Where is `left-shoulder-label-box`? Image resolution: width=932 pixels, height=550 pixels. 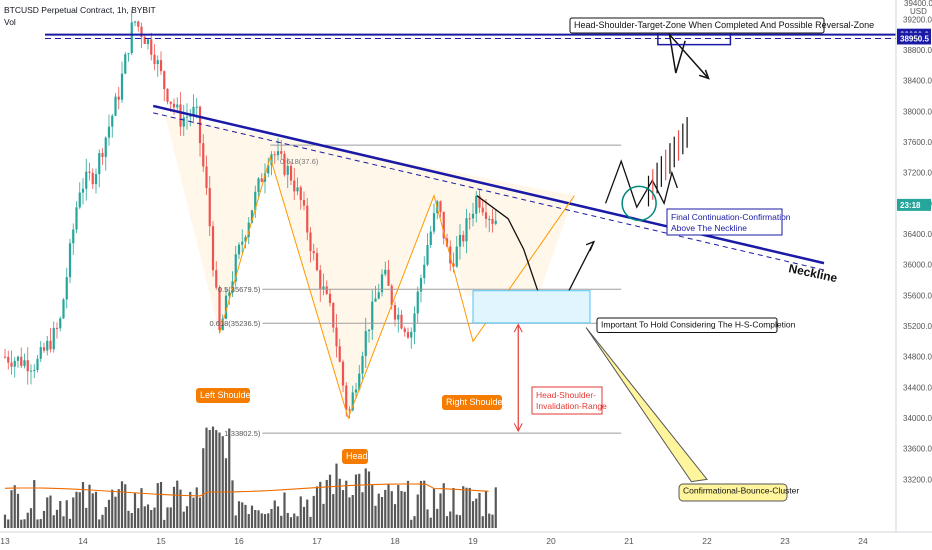
left-shoulder-label-box is located at coordinates (223, 395).